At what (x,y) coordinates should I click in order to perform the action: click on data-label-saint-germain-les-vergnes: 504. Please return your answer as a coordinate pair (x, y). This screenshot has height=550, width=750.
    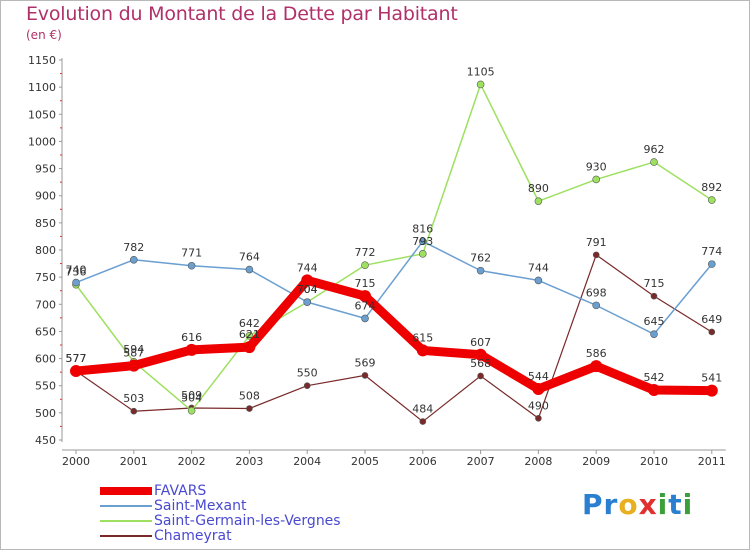
    Looking at the image, I should click on (191, 398).